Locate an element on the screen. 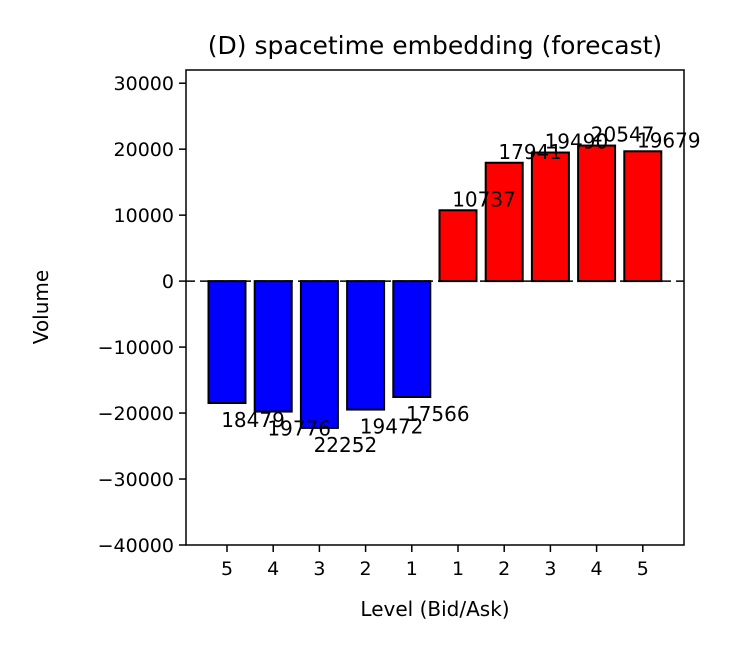 The image size is (747, 654). x-axis-ticks: 5 4 3 2 1 1 2 3 4 5 is located at coordinates (435, 562).